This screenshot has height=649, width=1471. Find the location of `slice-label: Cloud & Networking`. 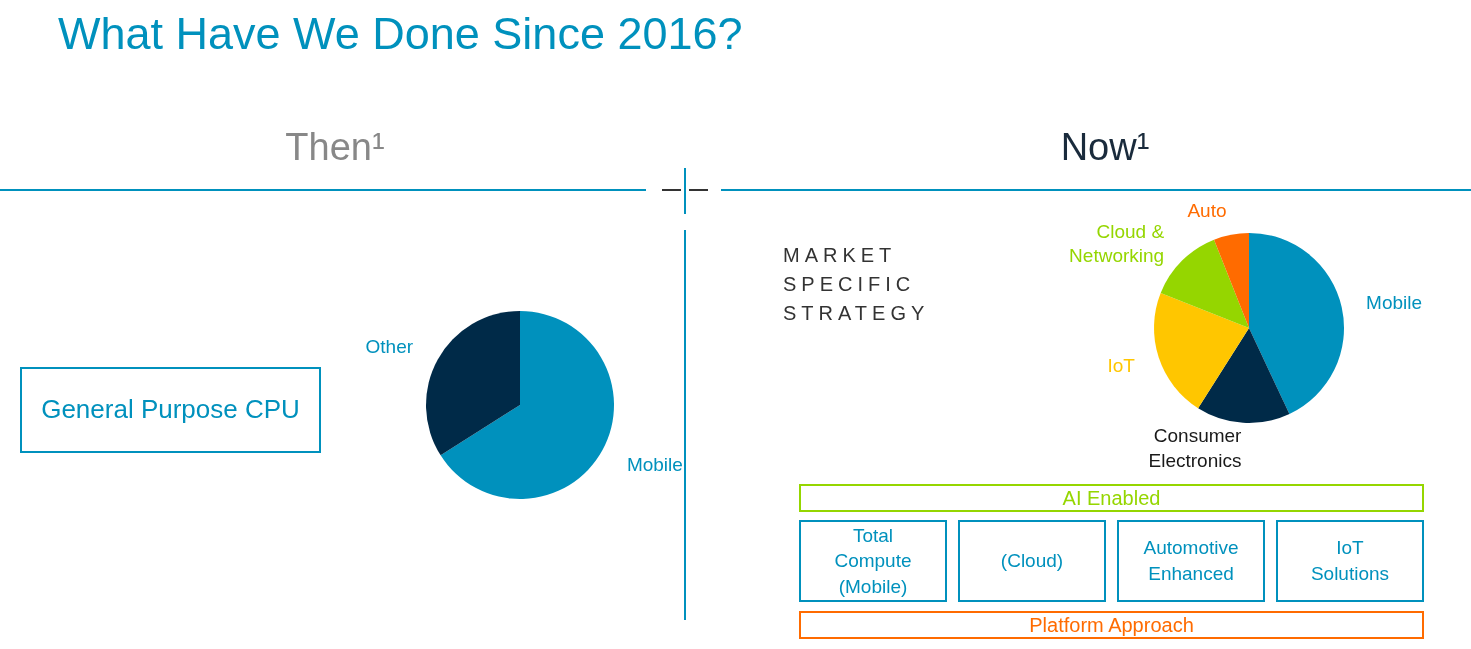

slice-label: Cloud & Networking is located at coordinates (1117, 243).